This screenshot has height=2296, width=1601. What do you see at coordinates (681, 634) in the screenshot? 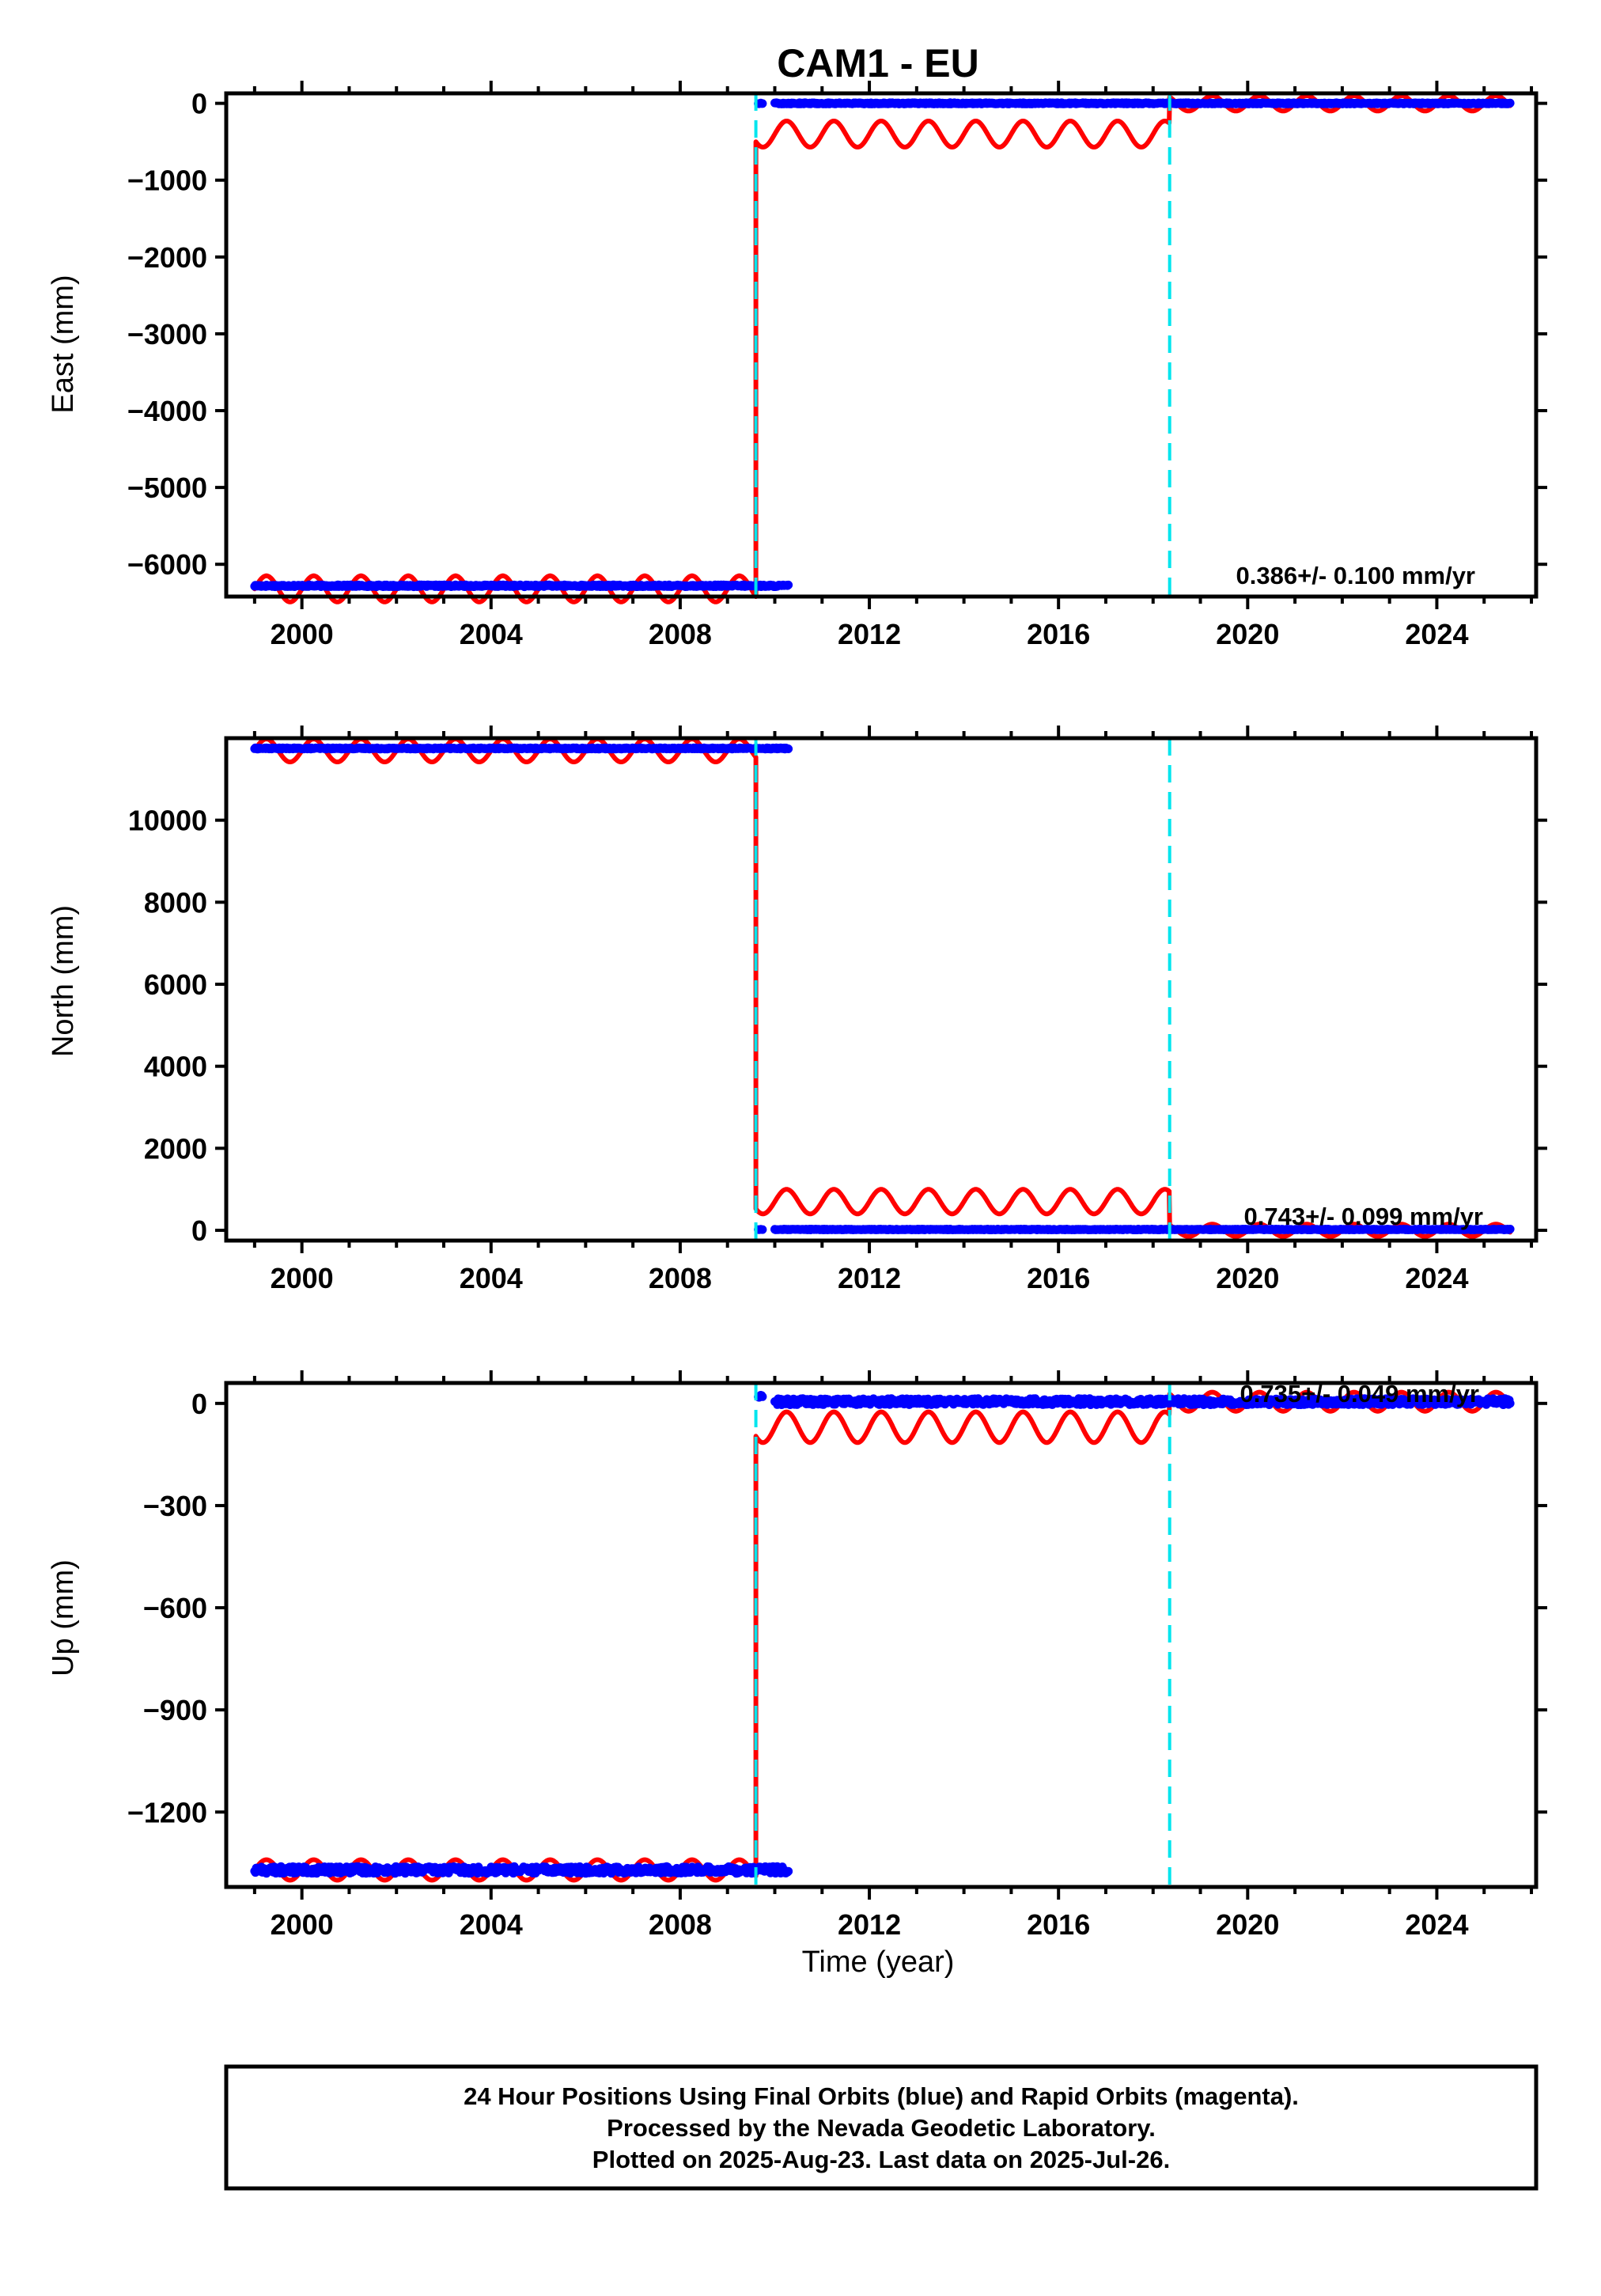
I see `x-tick-label-east-2: 2008` at bounding box center [681, 634].